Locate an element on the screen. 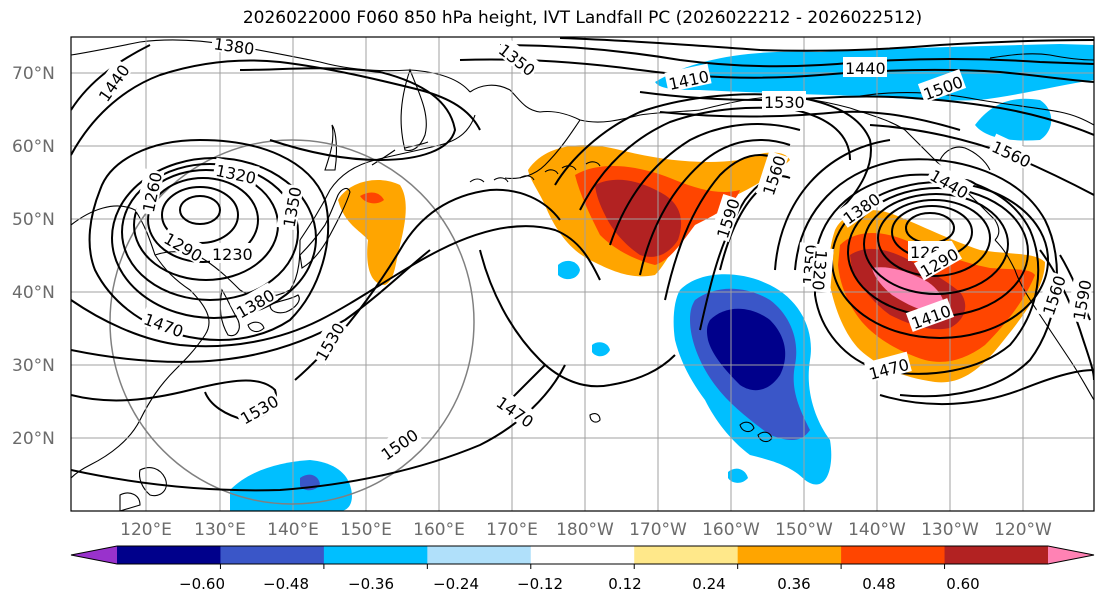  ivt-negative-region-tropics is located at coordinates (291, 485).